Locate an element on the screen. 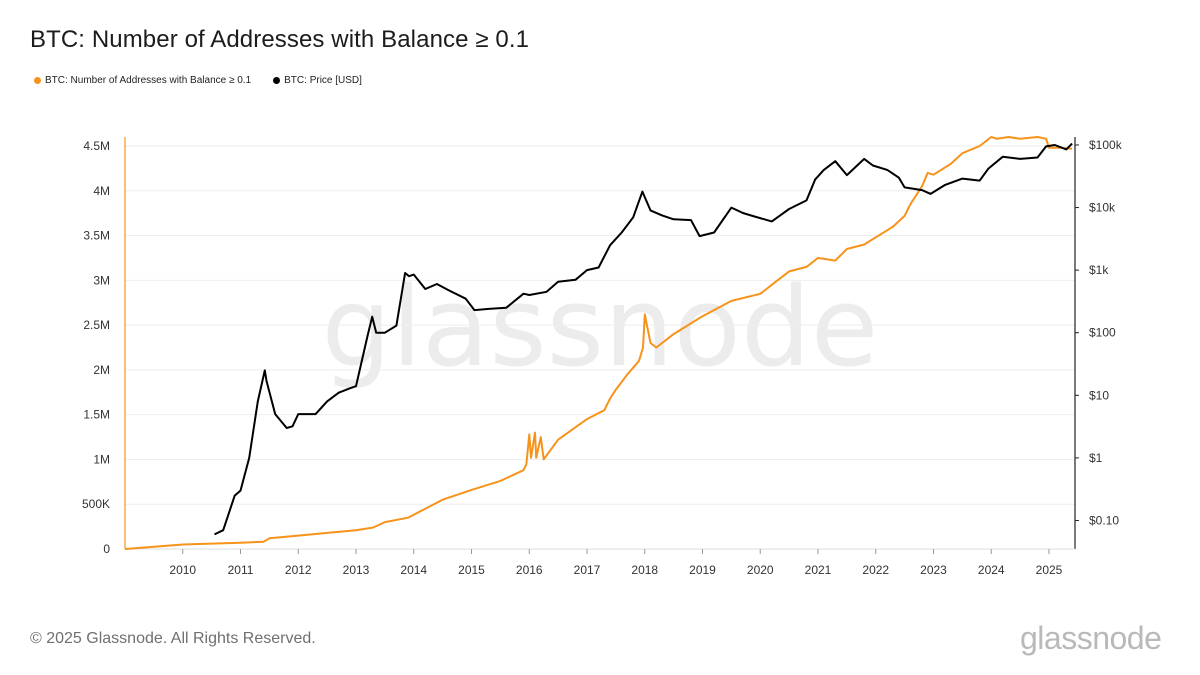  y-tick-label-left: 2M is located at coordinates (101, 370).